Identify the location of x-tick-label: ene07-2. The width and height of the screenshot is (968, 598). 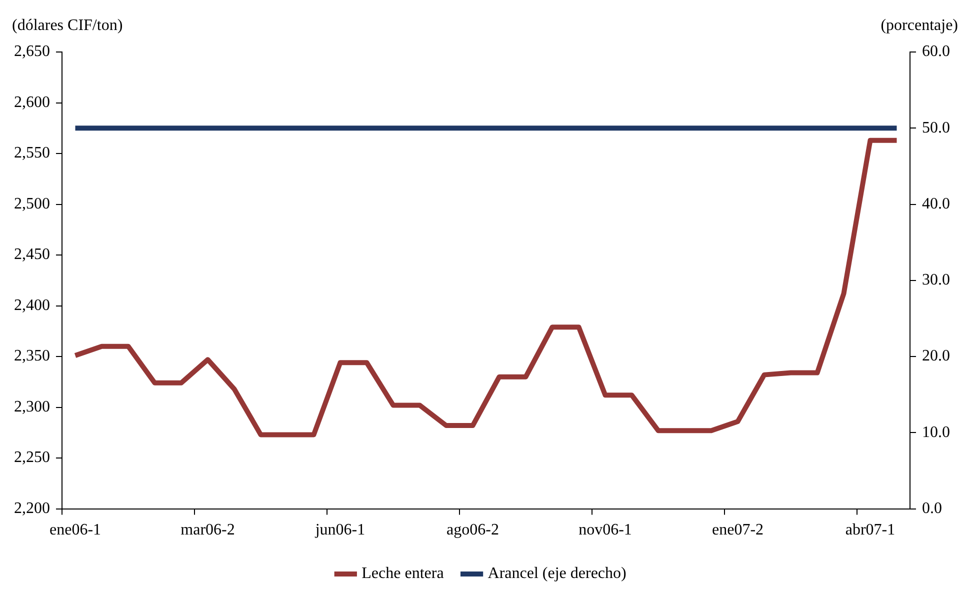
(738, 530).